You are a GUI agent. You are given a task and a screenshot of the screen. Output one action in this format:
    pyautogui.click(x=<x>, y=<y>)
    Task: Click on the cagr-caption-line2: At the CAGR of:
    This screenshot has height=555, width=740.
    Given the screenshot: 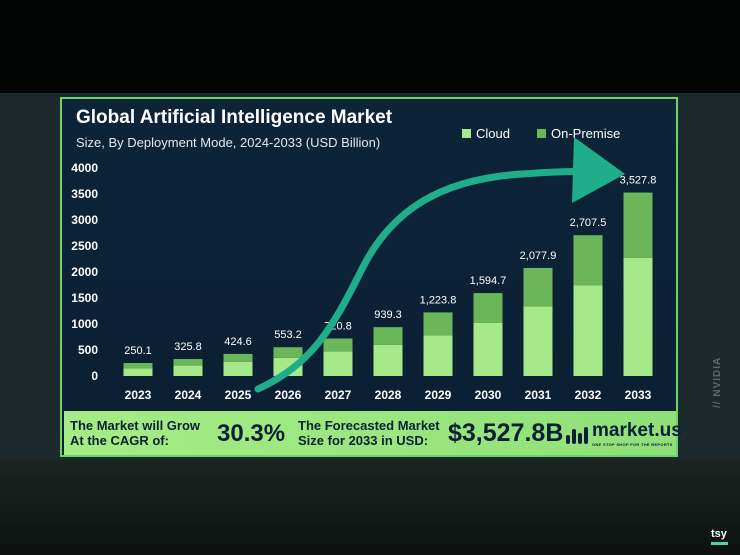 What is the action you would take?
    pyautogui.click(x=119, y=440)
    